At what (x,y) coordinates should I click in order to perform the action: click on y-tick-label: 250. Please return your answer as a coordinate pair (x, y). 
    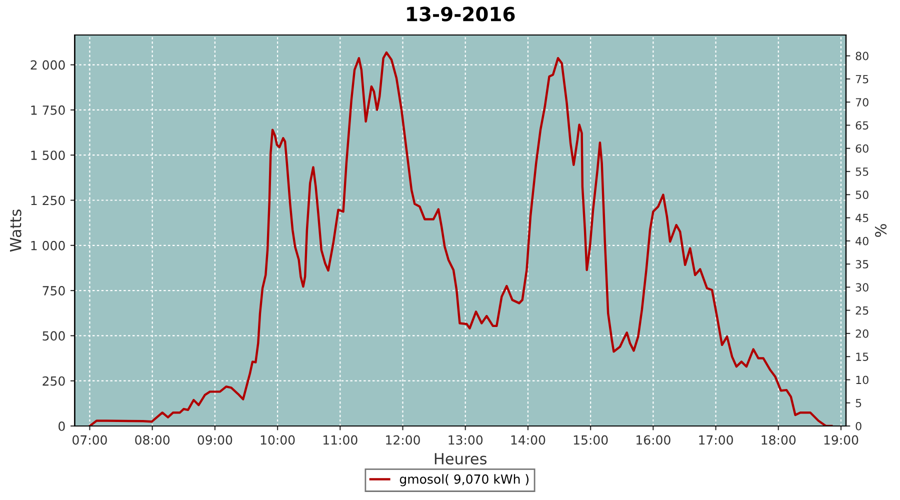
    Looking at the image, I should click on (53, 381).